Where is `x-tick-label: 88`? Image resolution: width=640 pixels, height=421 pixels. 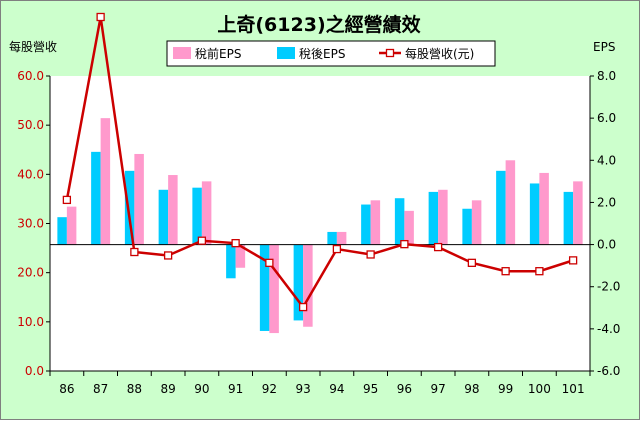 x-tick-label: 88 is located at coordinates (134, 389).